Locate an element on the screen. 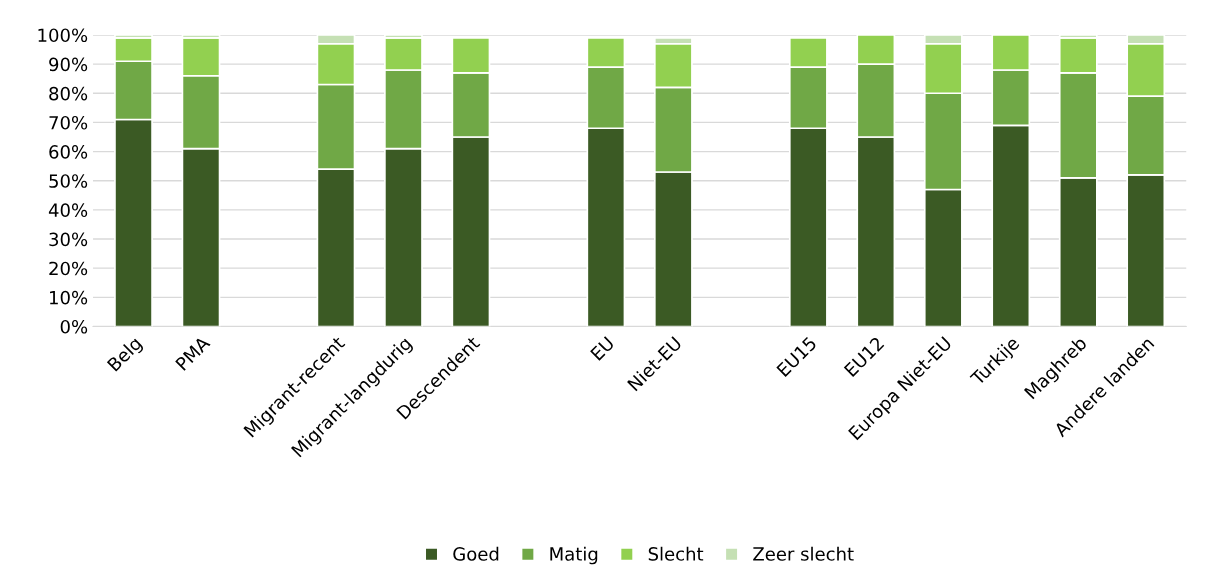 This screenshot has height=583, width=1208. y-tick-label: 60% is located at coordinates (68, 152).